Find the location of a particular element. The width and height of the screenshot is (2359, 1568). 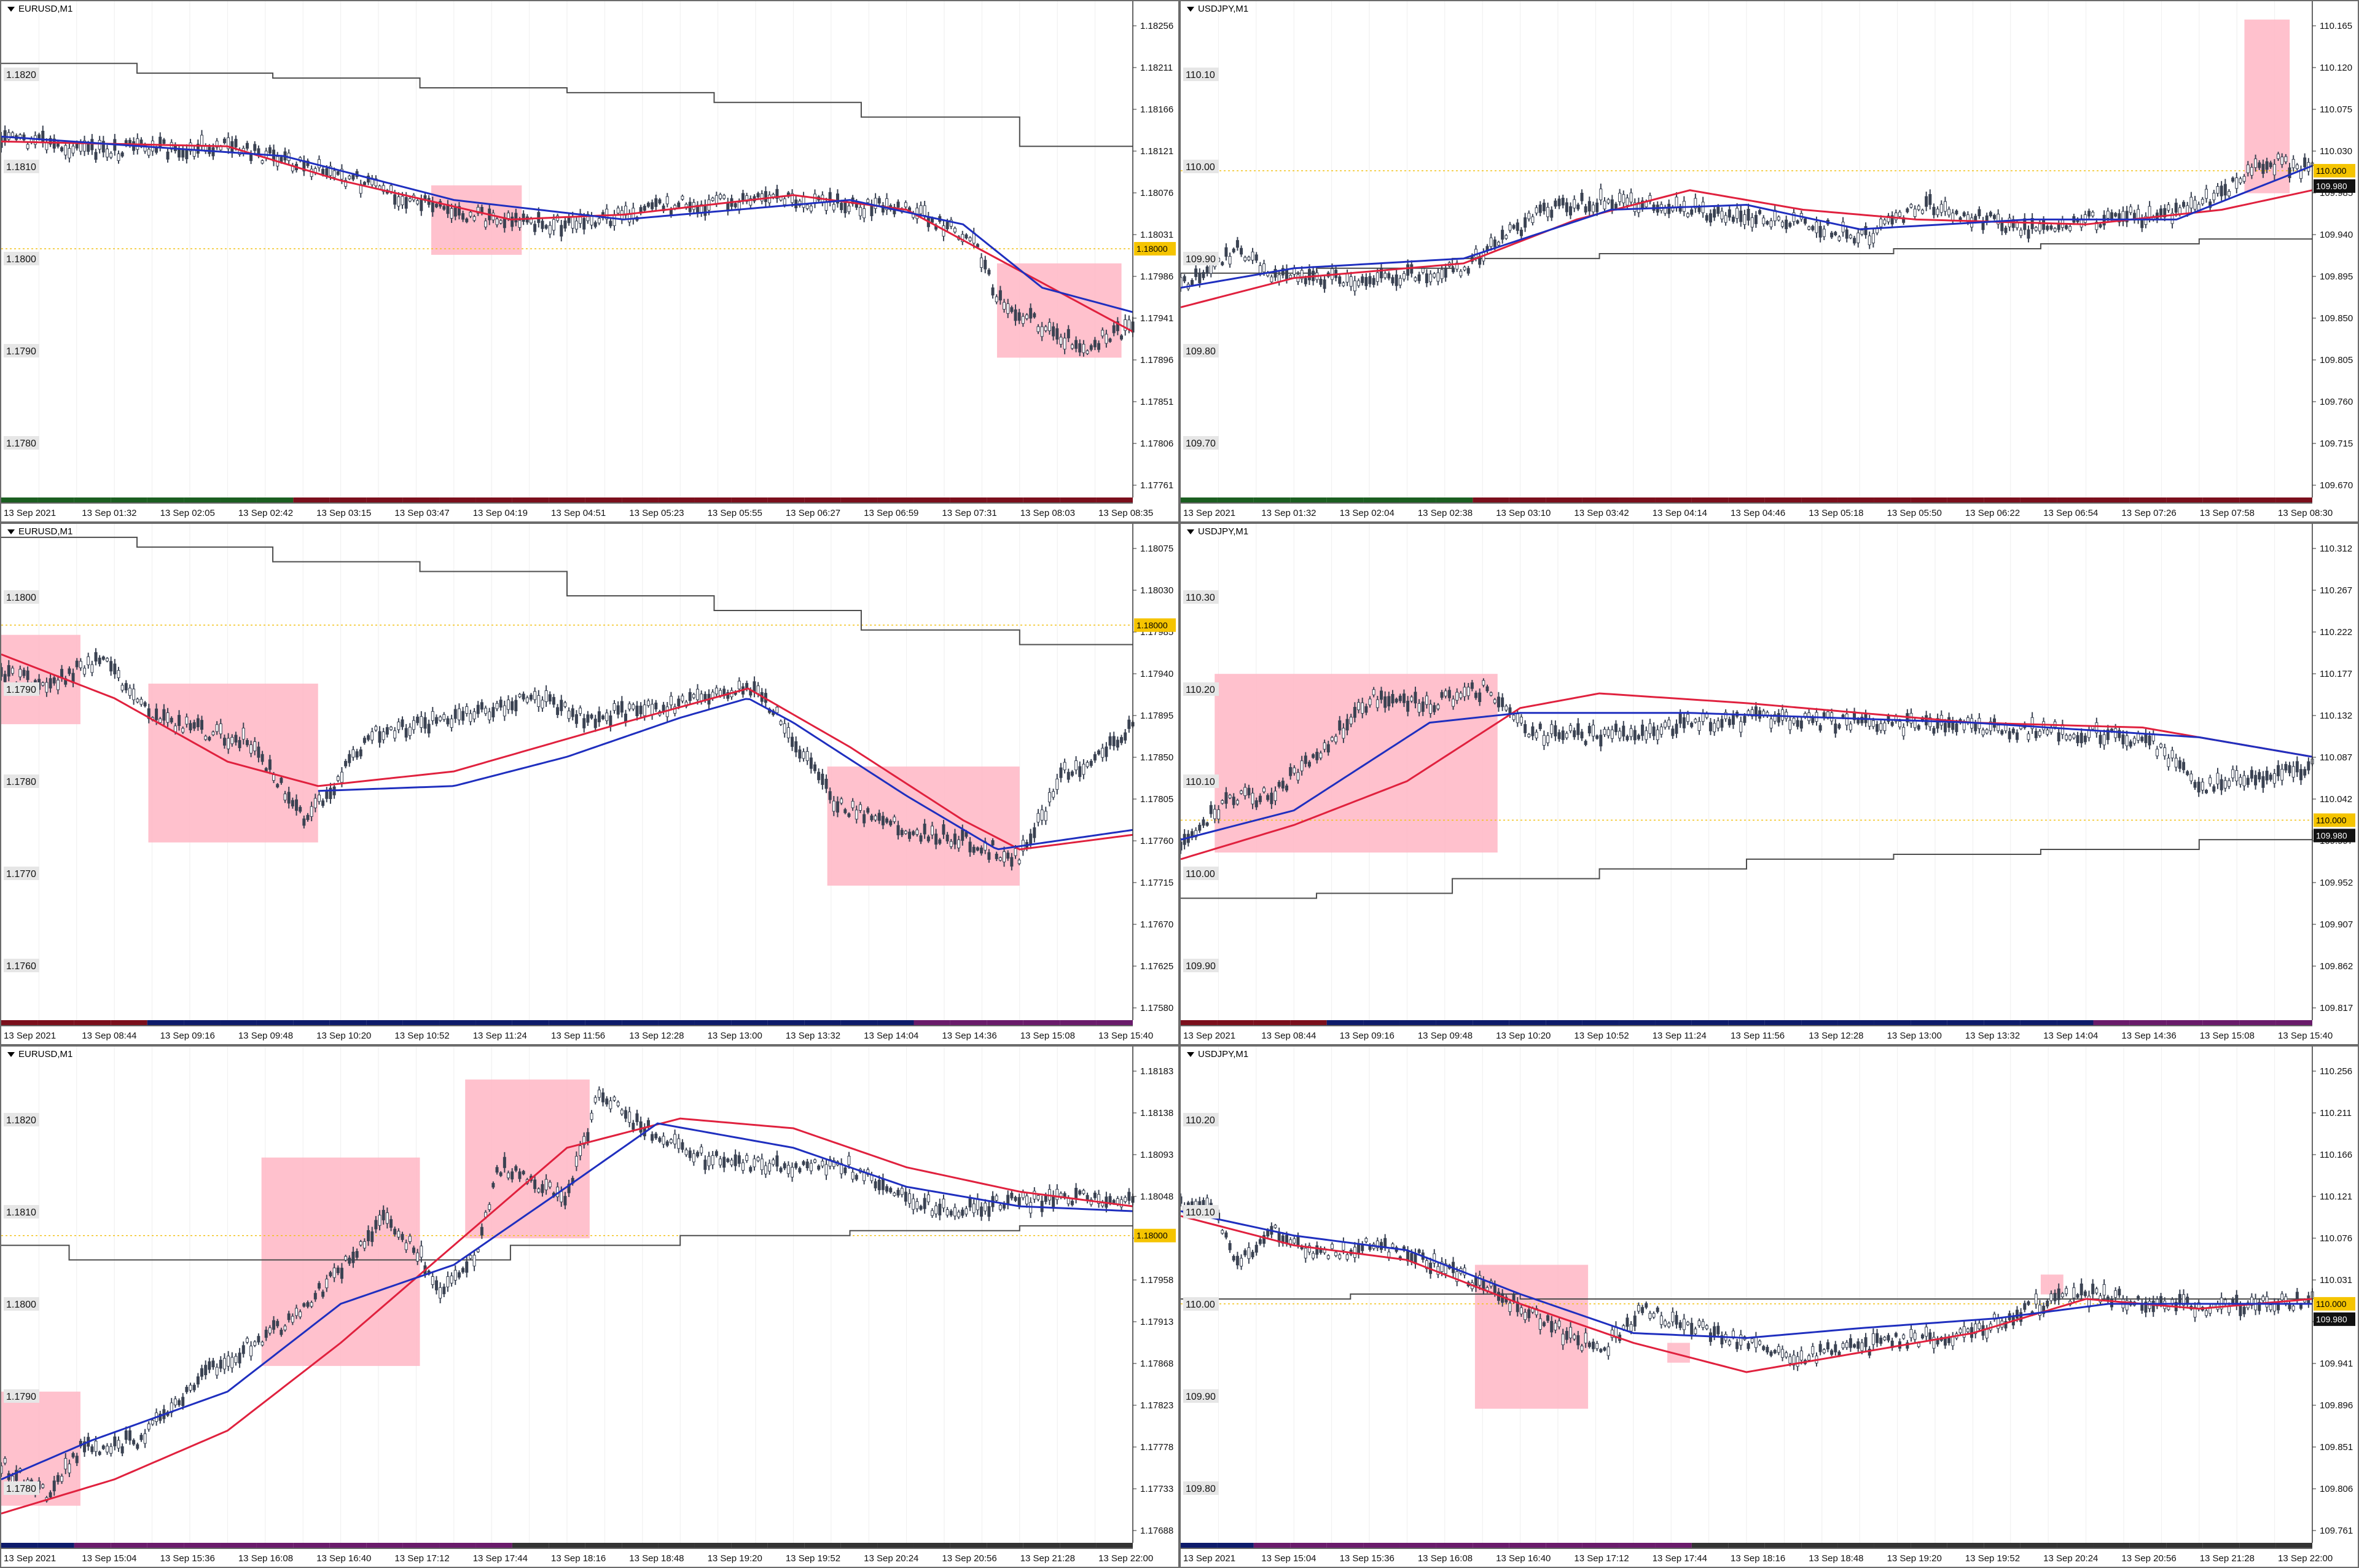

time-axis-label: 13 Sep 14:36 is located at coordinates (2149, 1036).